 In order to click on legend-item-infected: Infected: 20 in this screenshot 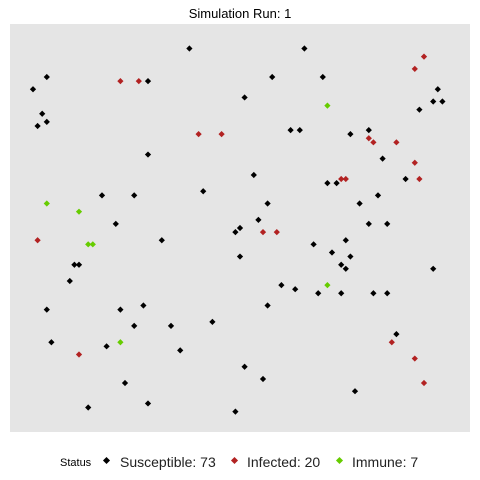, I will do `click(275, 462)`.